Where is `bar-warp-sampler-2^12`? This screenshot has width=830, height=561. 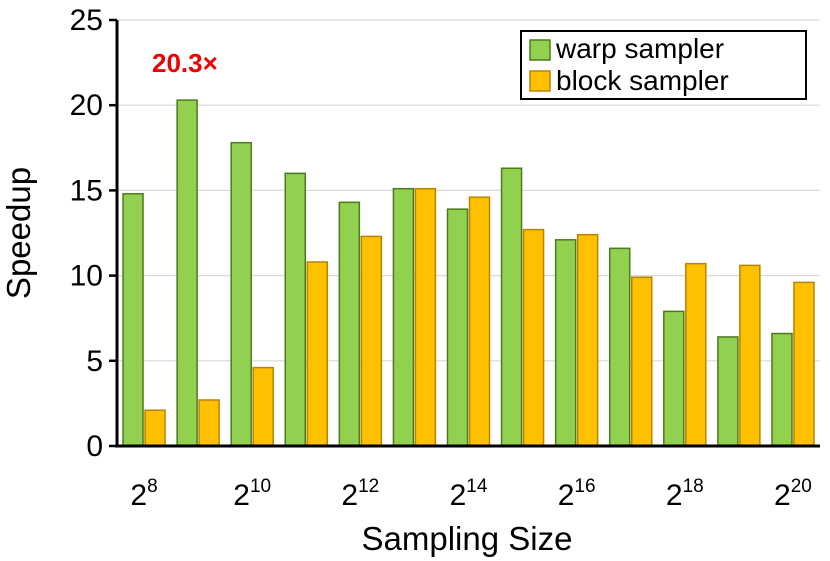 bar-warp-sampler-2^12 is located at coordinates (349, 324).